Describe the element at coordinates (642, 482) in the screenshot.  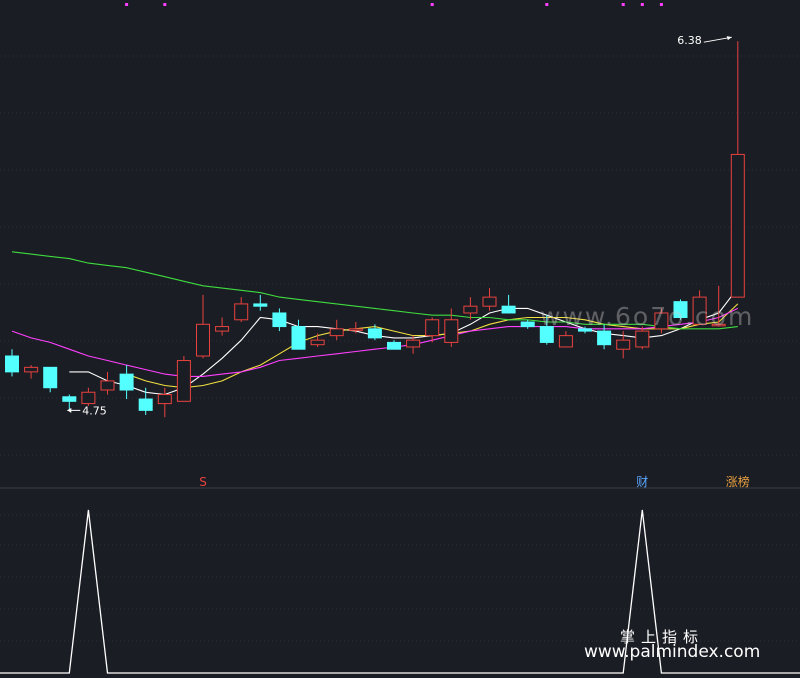
I see `signal-label: 财` at that location.